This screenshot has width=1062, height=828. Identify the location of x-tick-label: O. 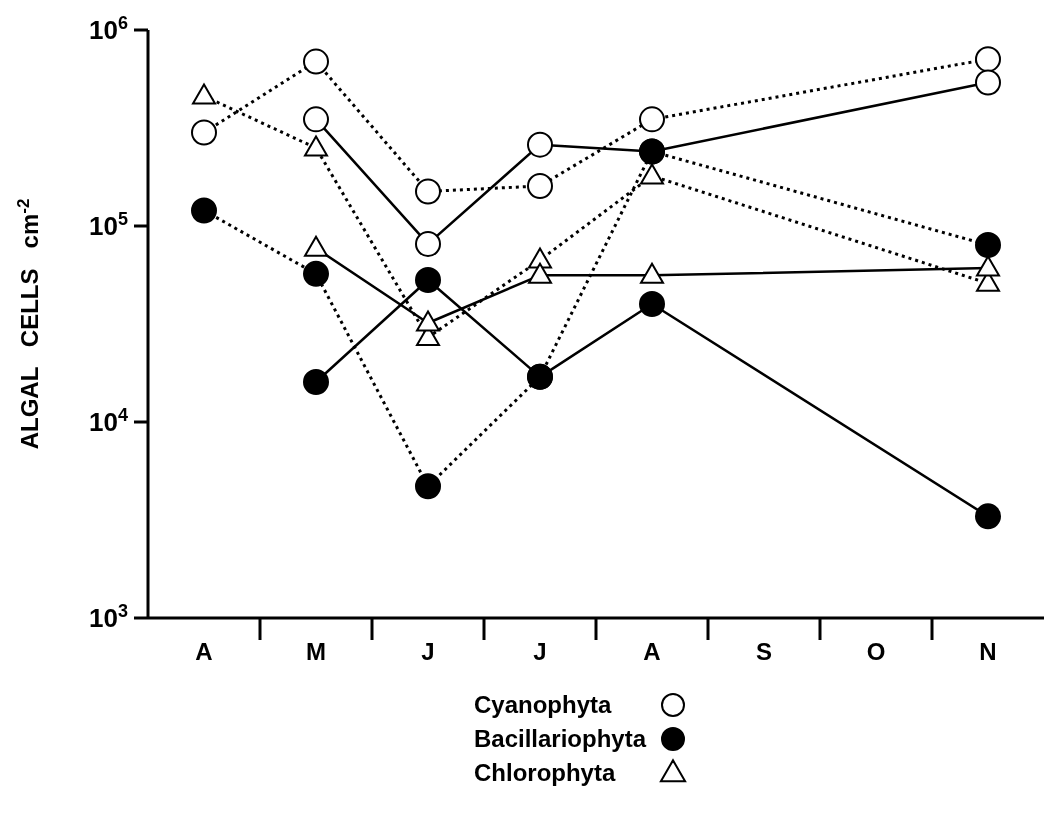
(876, 651).